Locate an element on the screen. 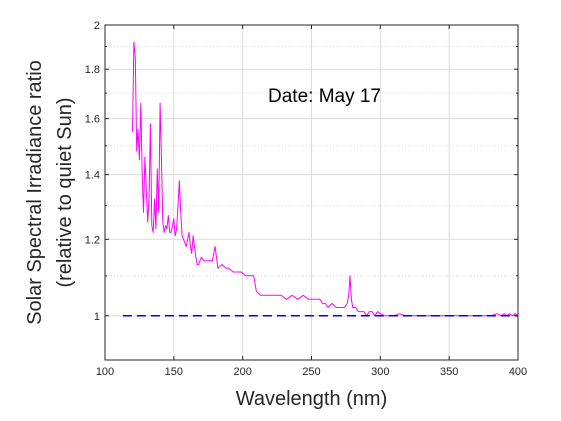 Image resolution: width=561 pixels, height=421 pixels. x-tick-label: 250 is located at coordinates (311, 372).